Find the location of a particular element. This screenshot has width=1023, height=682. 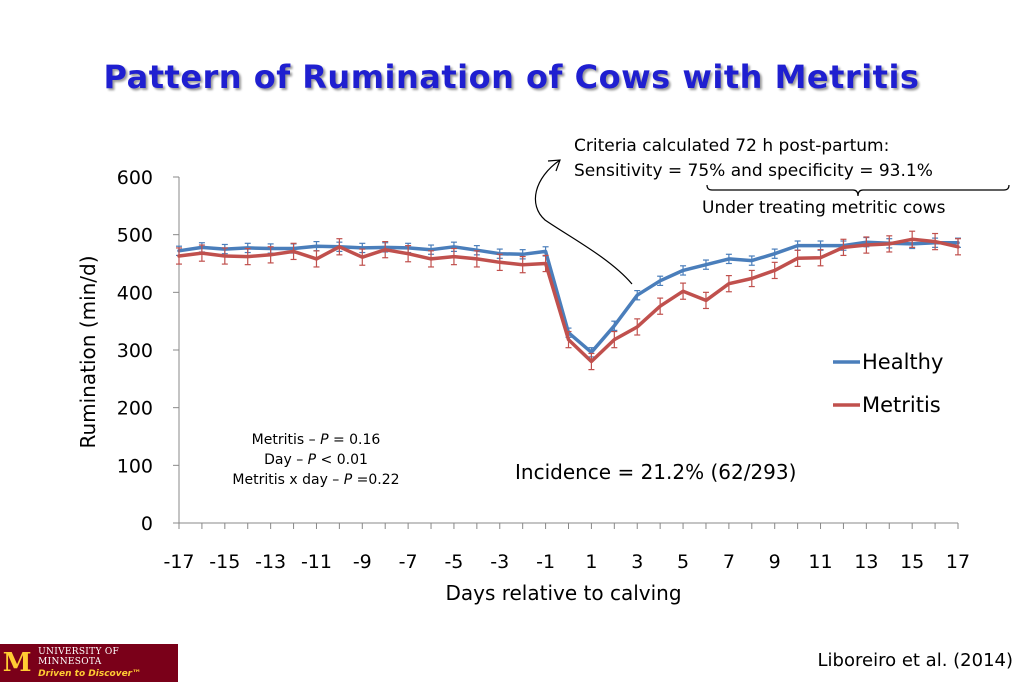

x-tick-label: 13 is located at coordinates (866, 562).